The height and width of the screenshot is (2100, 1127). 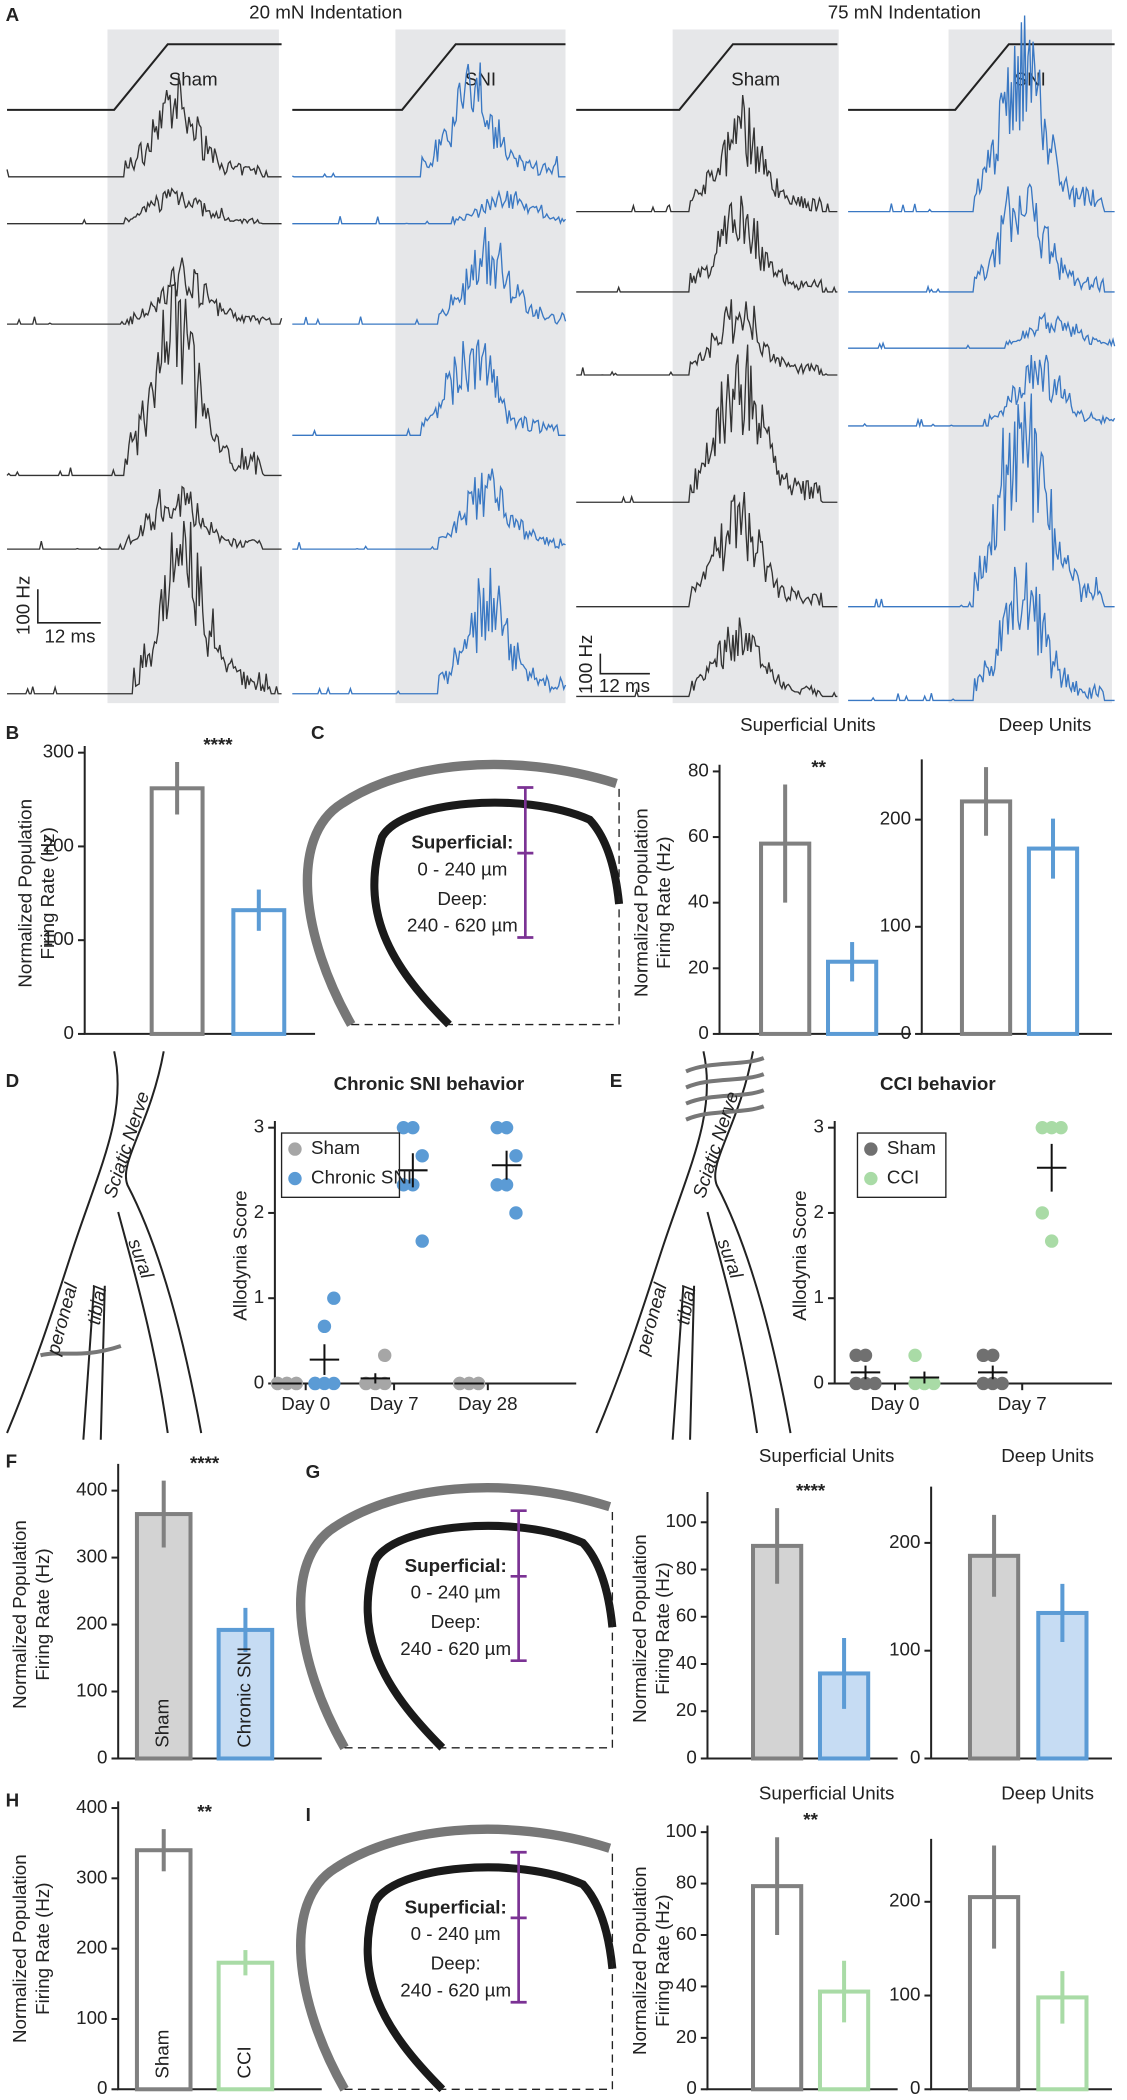 What do you see at coordinates (69, 606) in the screenshot?
I see `scale-bar` at bounding box center [69, 606].